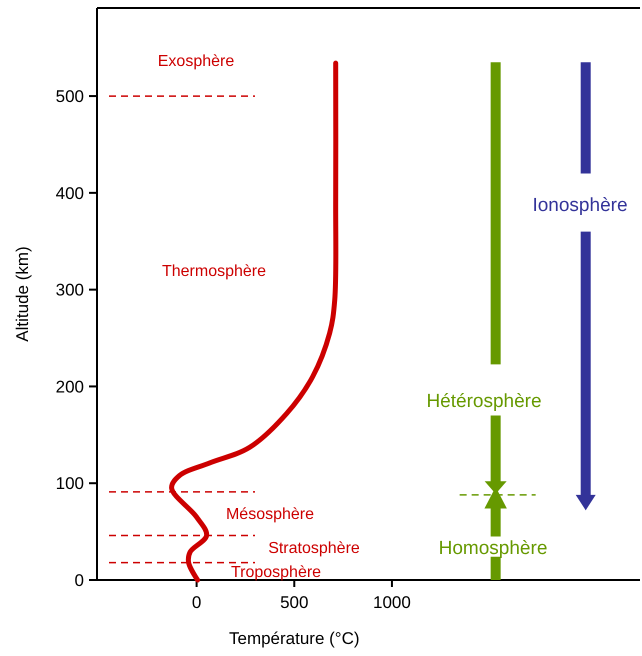  What do you see at coordinates (314, 548) in the screenshot?
I see `annotation: Stratosphère` at bounding box center [314, 548].